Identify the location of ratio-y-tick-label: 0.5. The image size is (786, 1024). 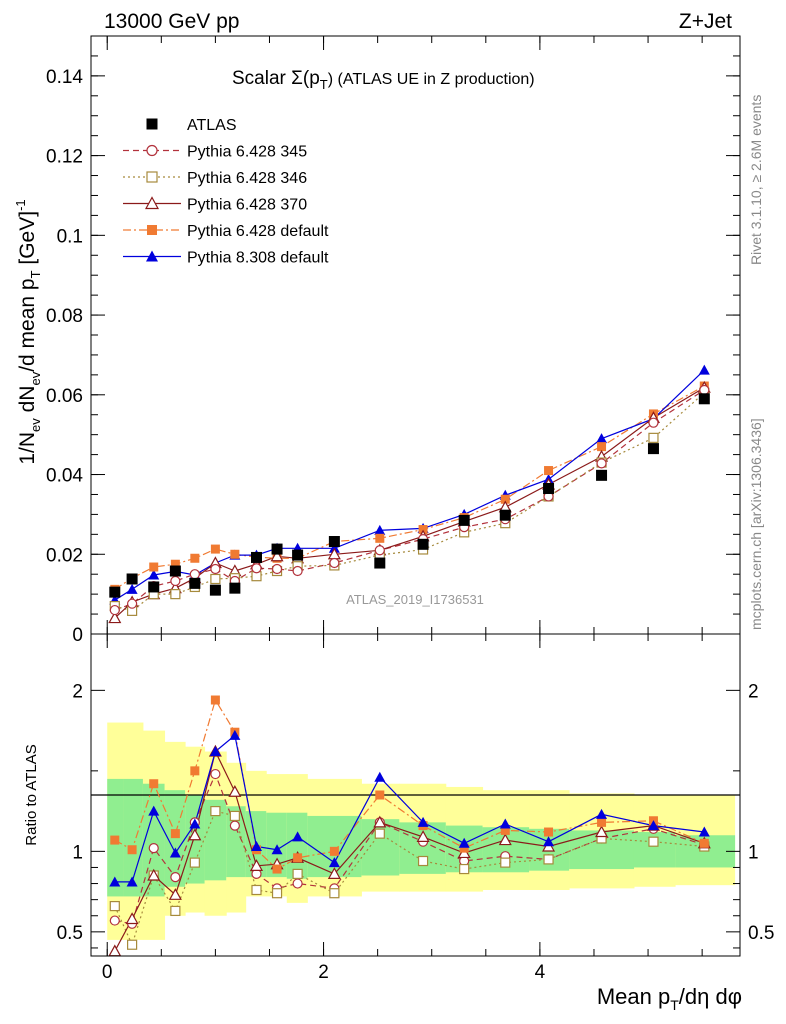
(70, 933).